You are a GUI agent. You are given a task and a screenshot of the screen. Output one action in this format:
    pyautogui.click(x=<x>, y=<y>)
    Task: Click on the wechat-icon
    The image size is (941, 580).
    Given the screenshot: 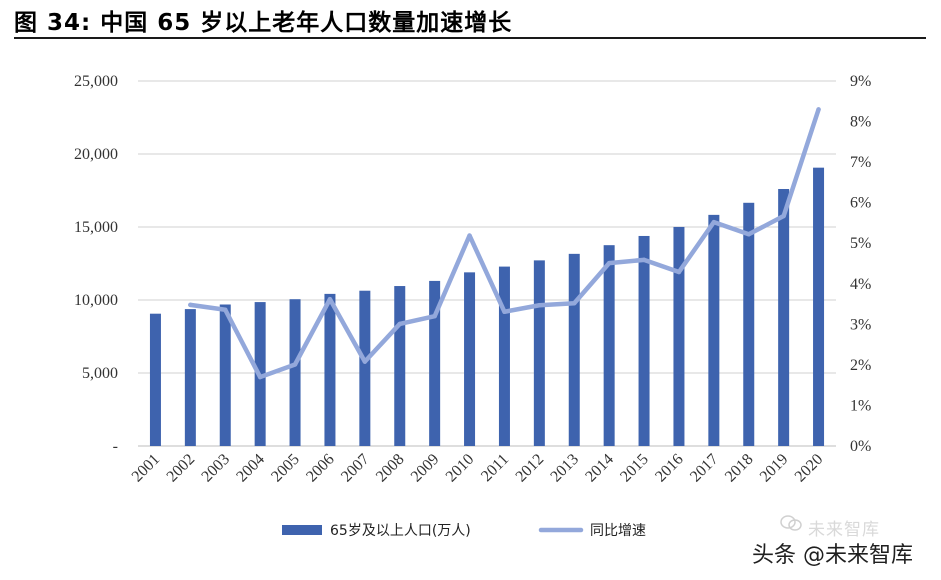 What is the action you would take?
    pyautogui.click(x=791, y=523)
    